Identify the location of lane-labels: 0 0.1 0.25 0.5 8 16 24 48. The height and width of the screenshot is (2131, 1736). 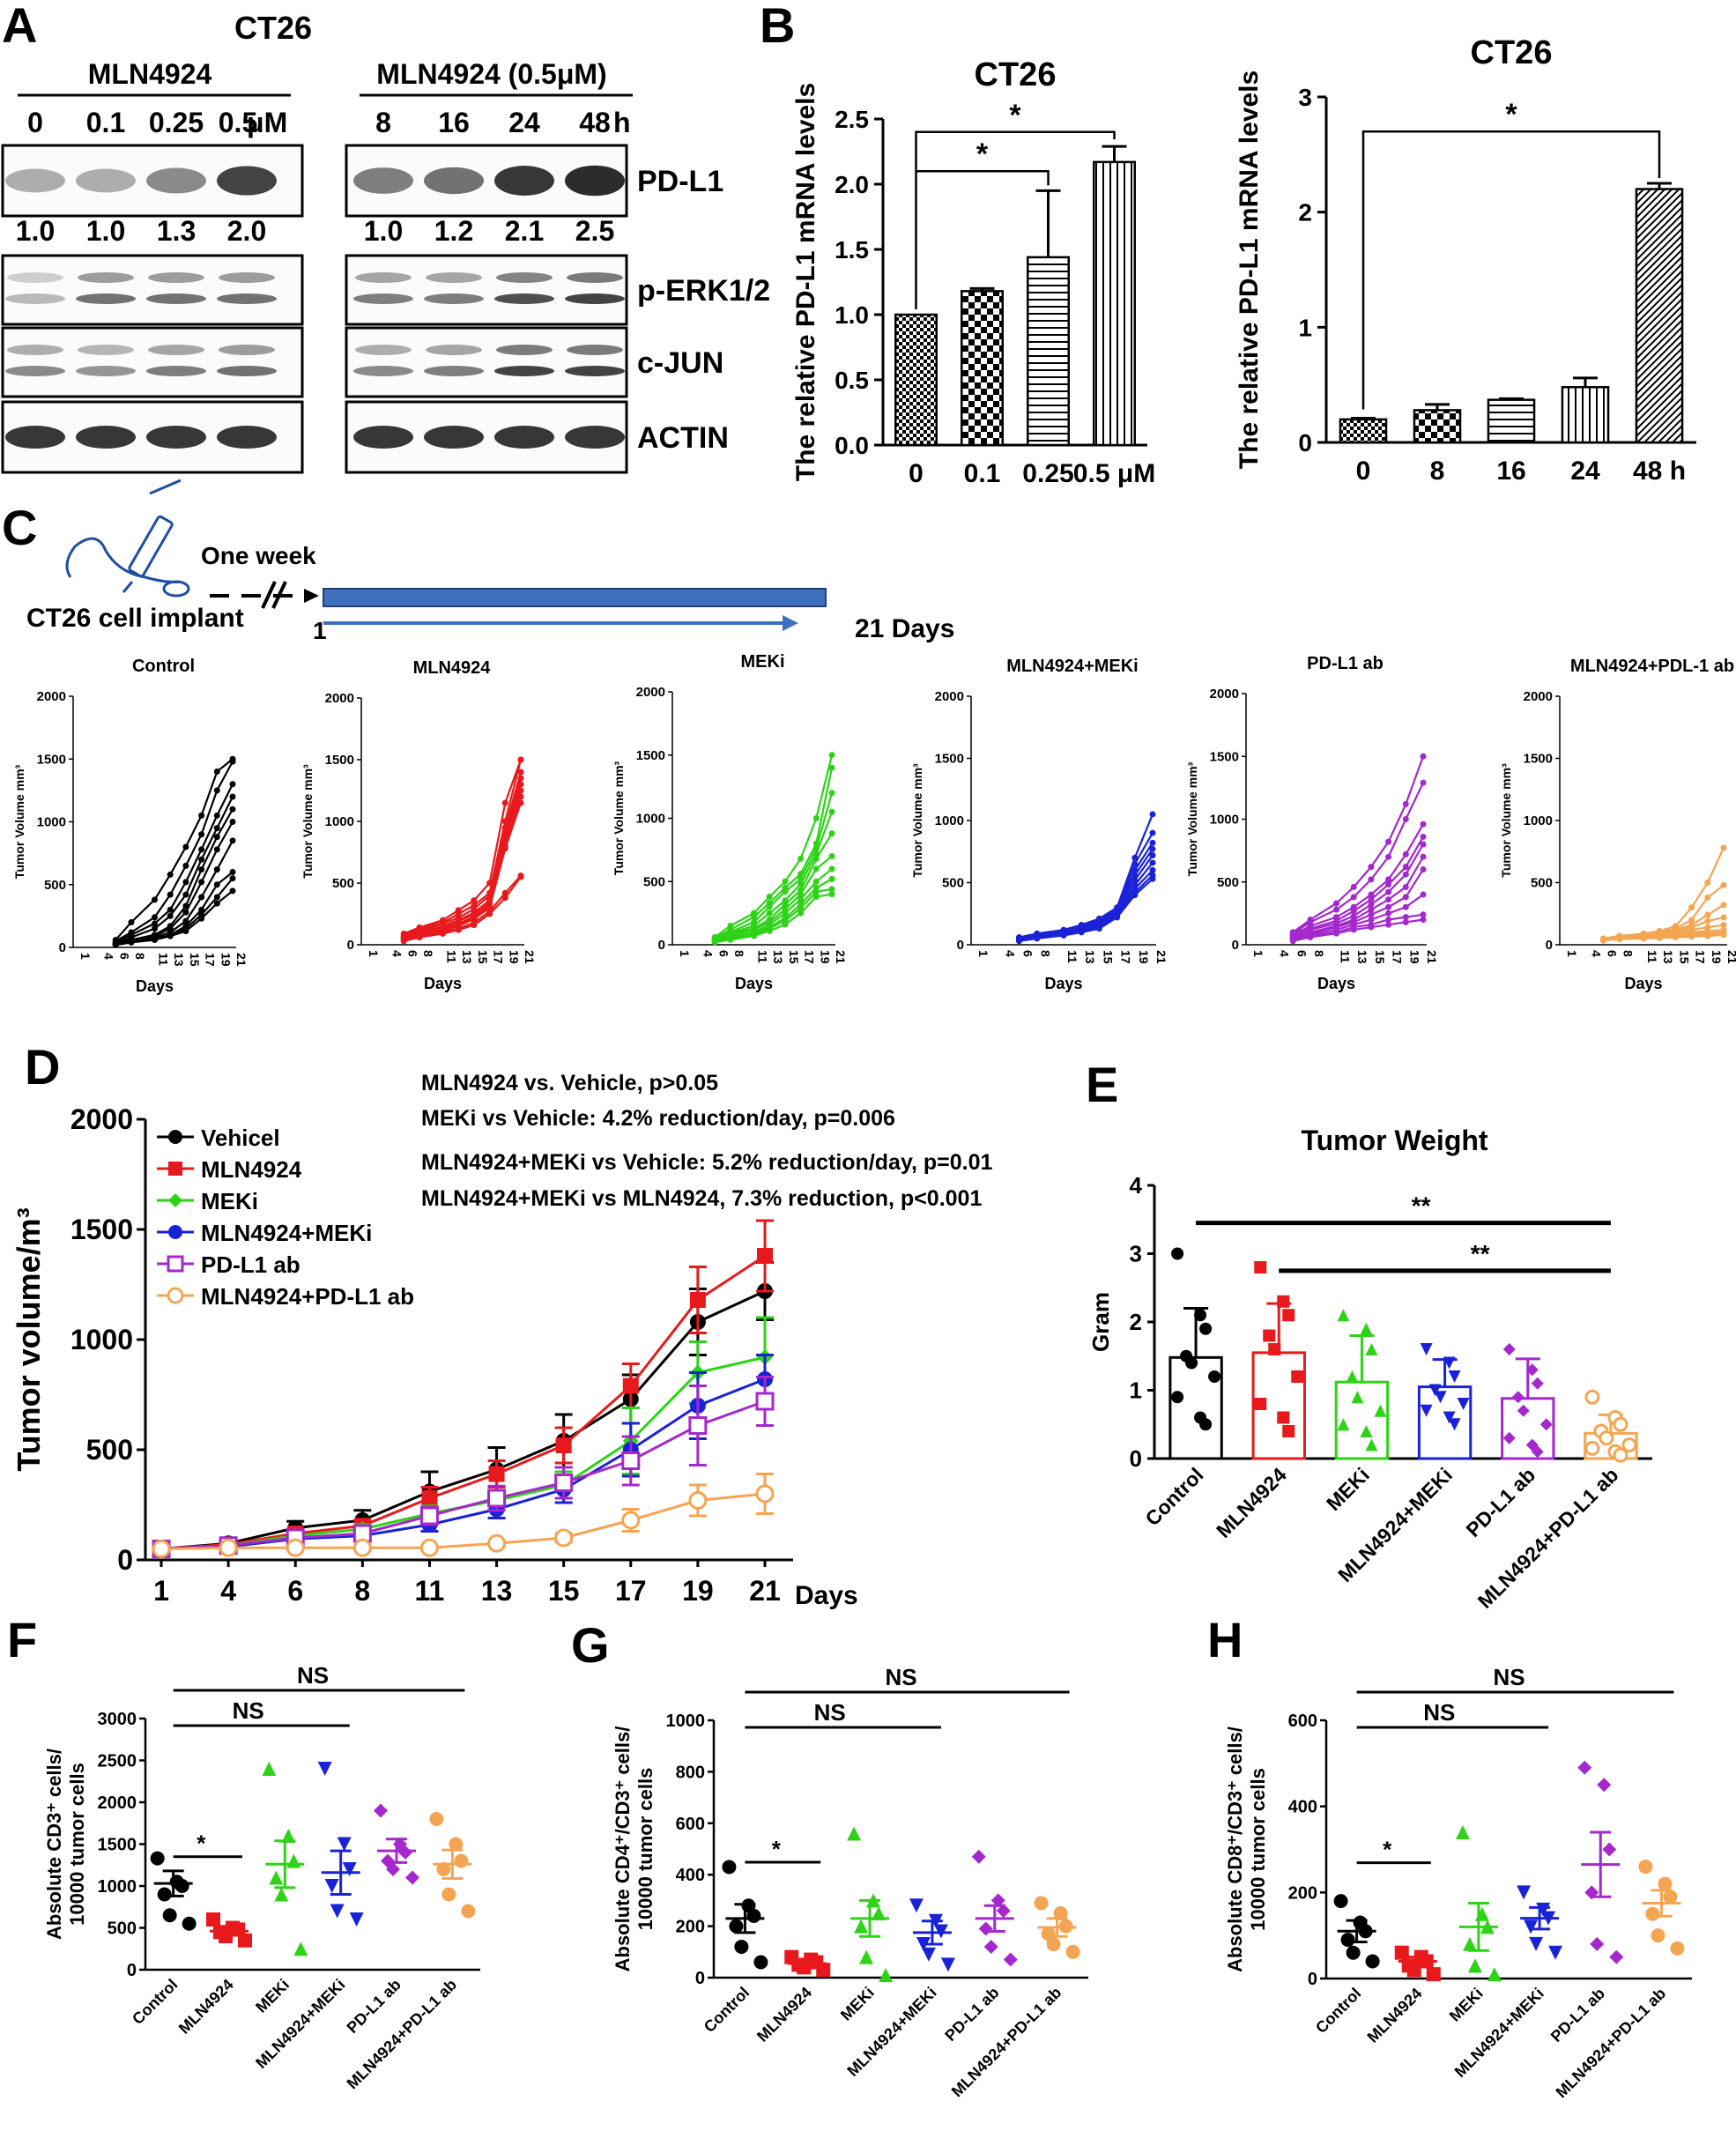
(319, 122).